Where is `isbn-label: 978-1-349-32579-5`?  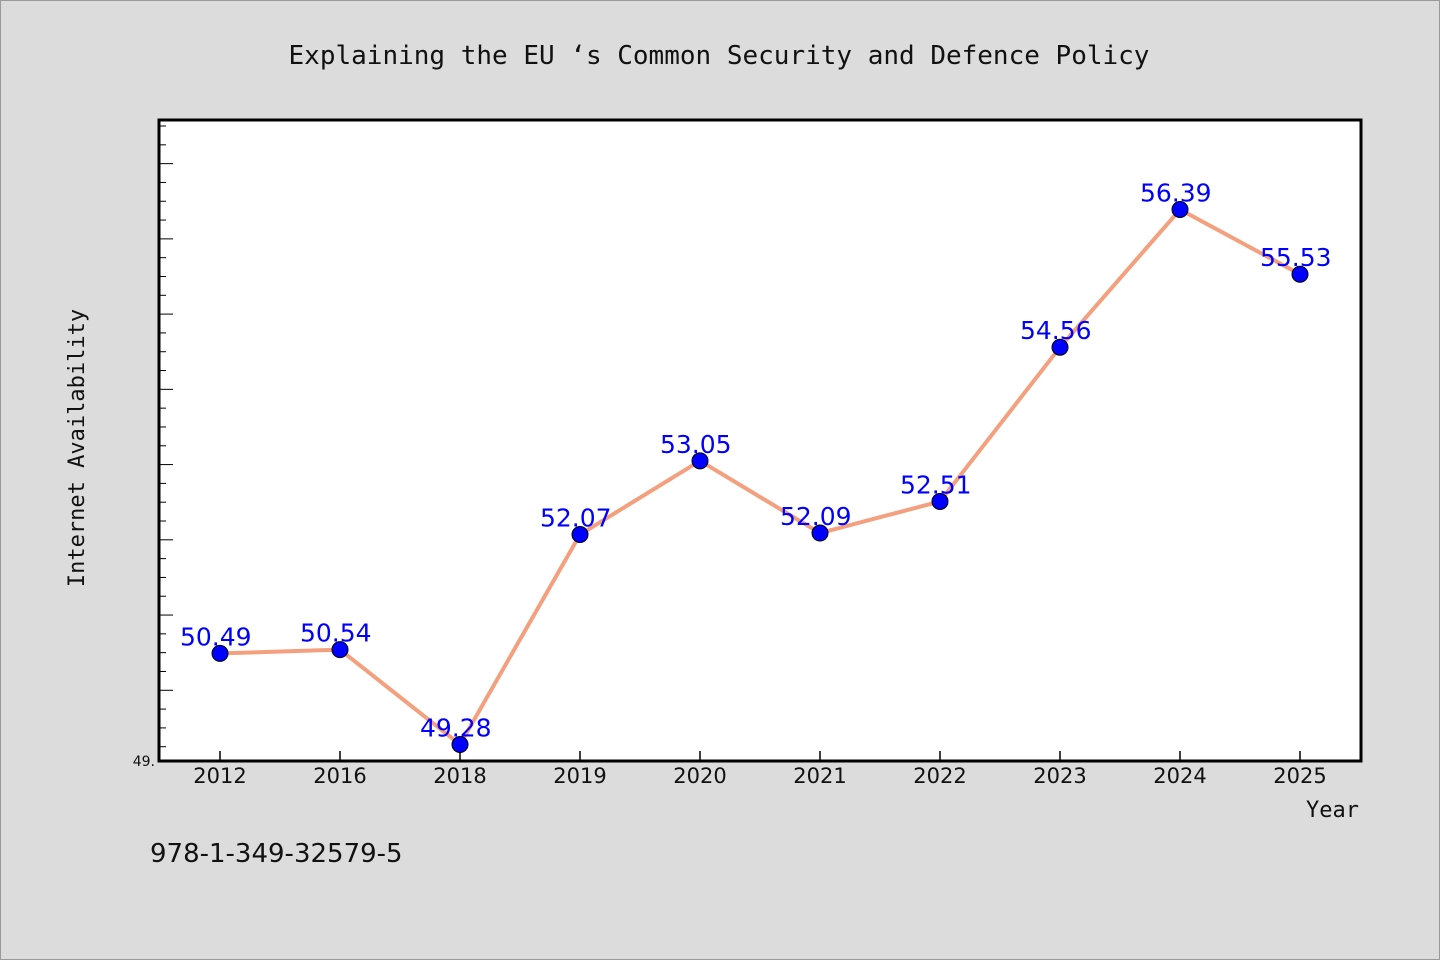 isbn-label: 978-1-349-32579-5 is located at coordinates (276, 854).